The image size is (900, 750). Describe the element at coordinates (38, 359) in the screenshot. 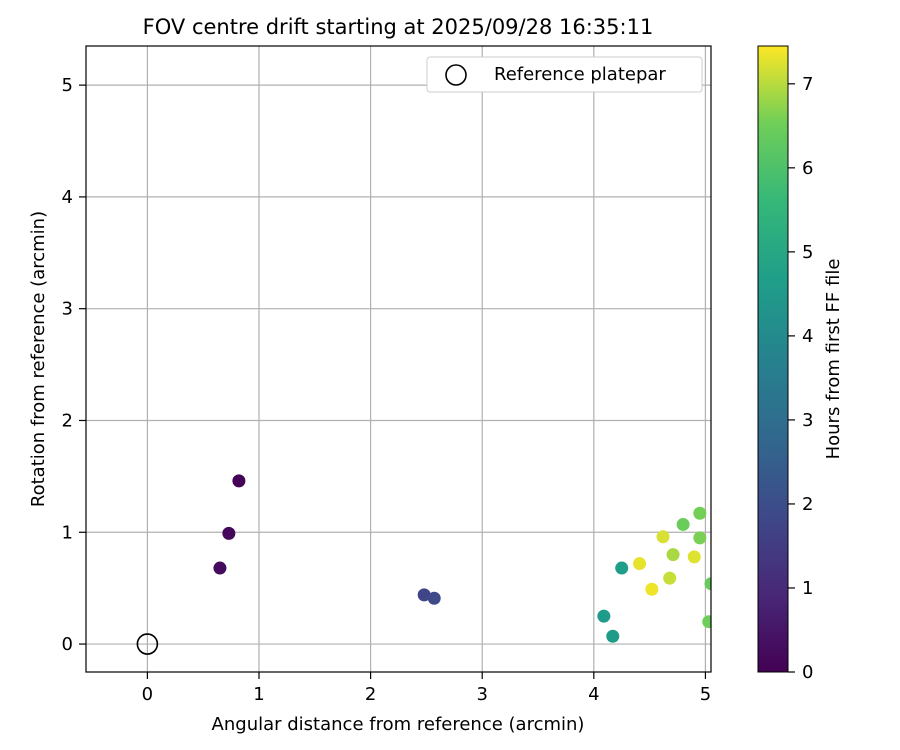

I see `y-axis-label: Rotation from reference (arcmin)` at that location.